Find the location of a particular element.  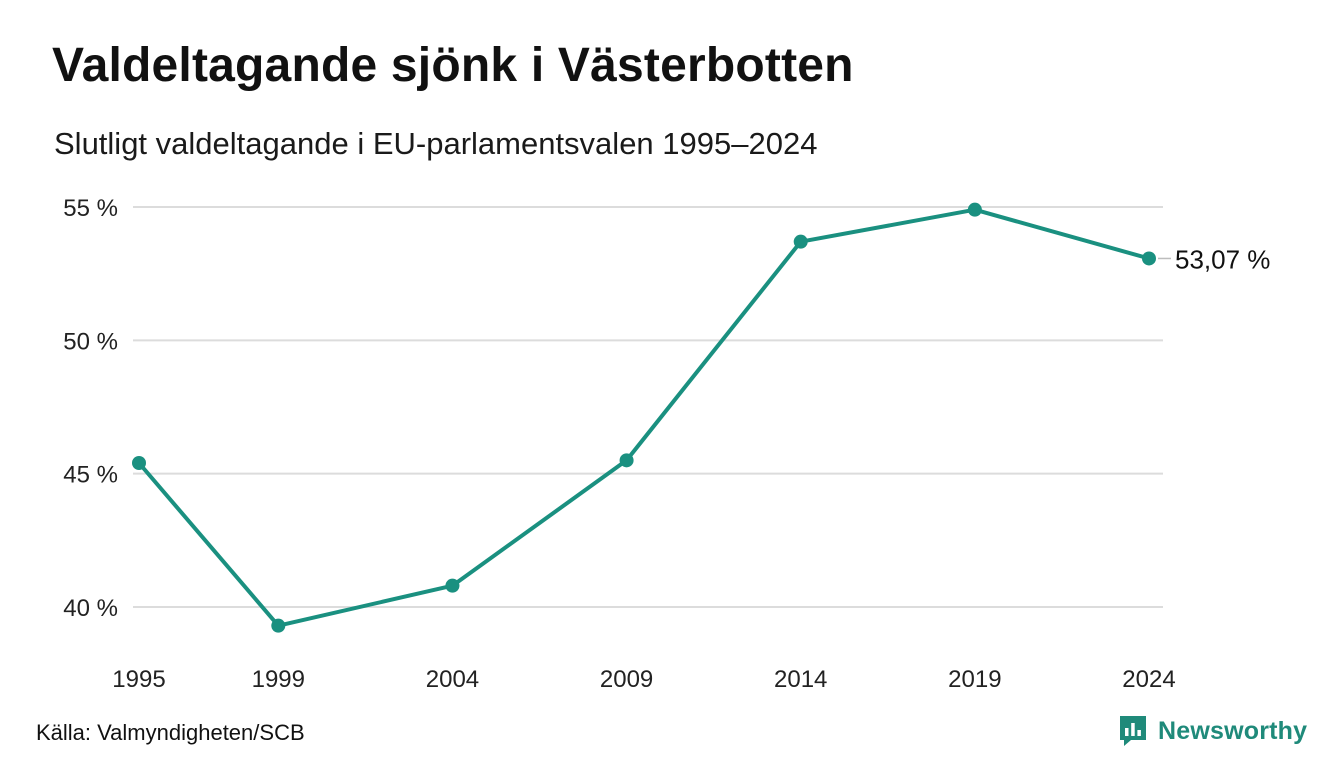

y-axis: 40 % 45 % 50 % 55 % is located at coordinates (90, 408).